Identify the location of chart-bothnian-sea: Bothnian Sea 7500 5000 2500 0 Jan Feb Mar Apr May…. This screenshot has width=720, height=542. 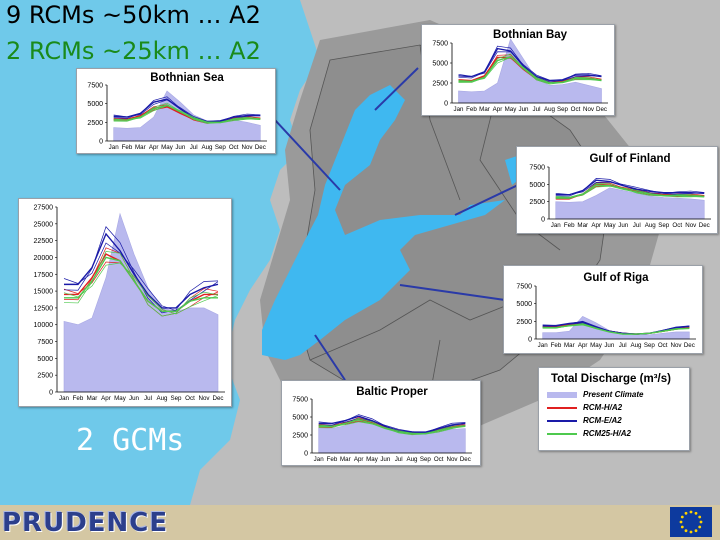
(177, 111).